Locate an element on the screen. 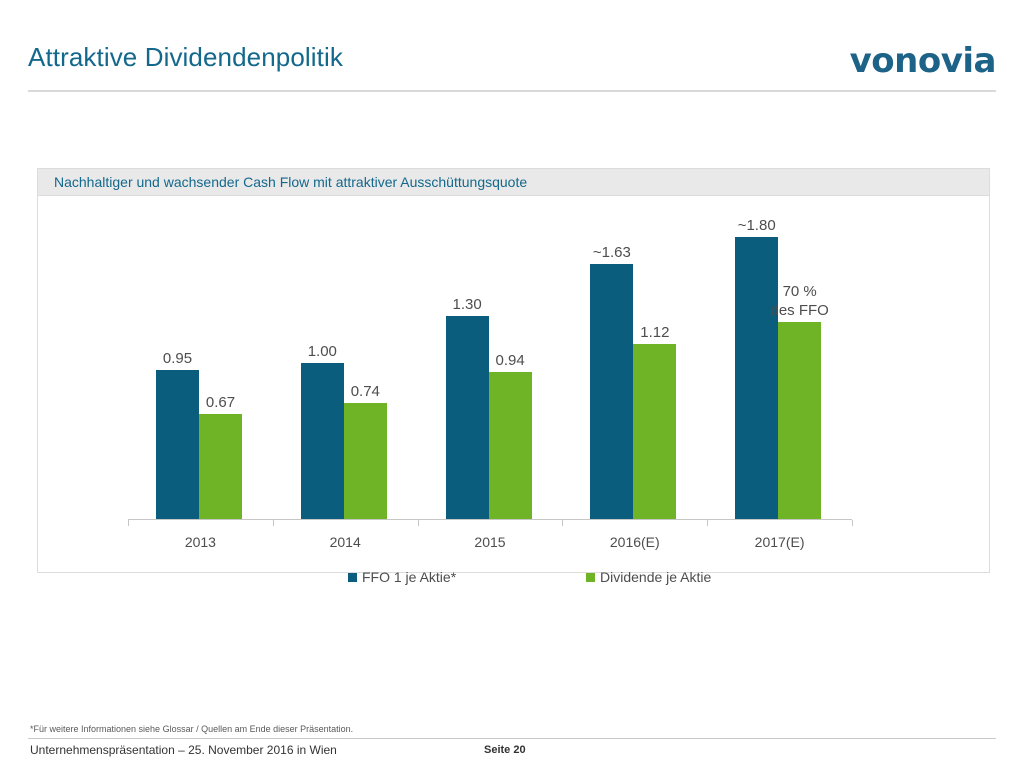  bar-value-label: 1.12 is located at coordinates (655, 332).